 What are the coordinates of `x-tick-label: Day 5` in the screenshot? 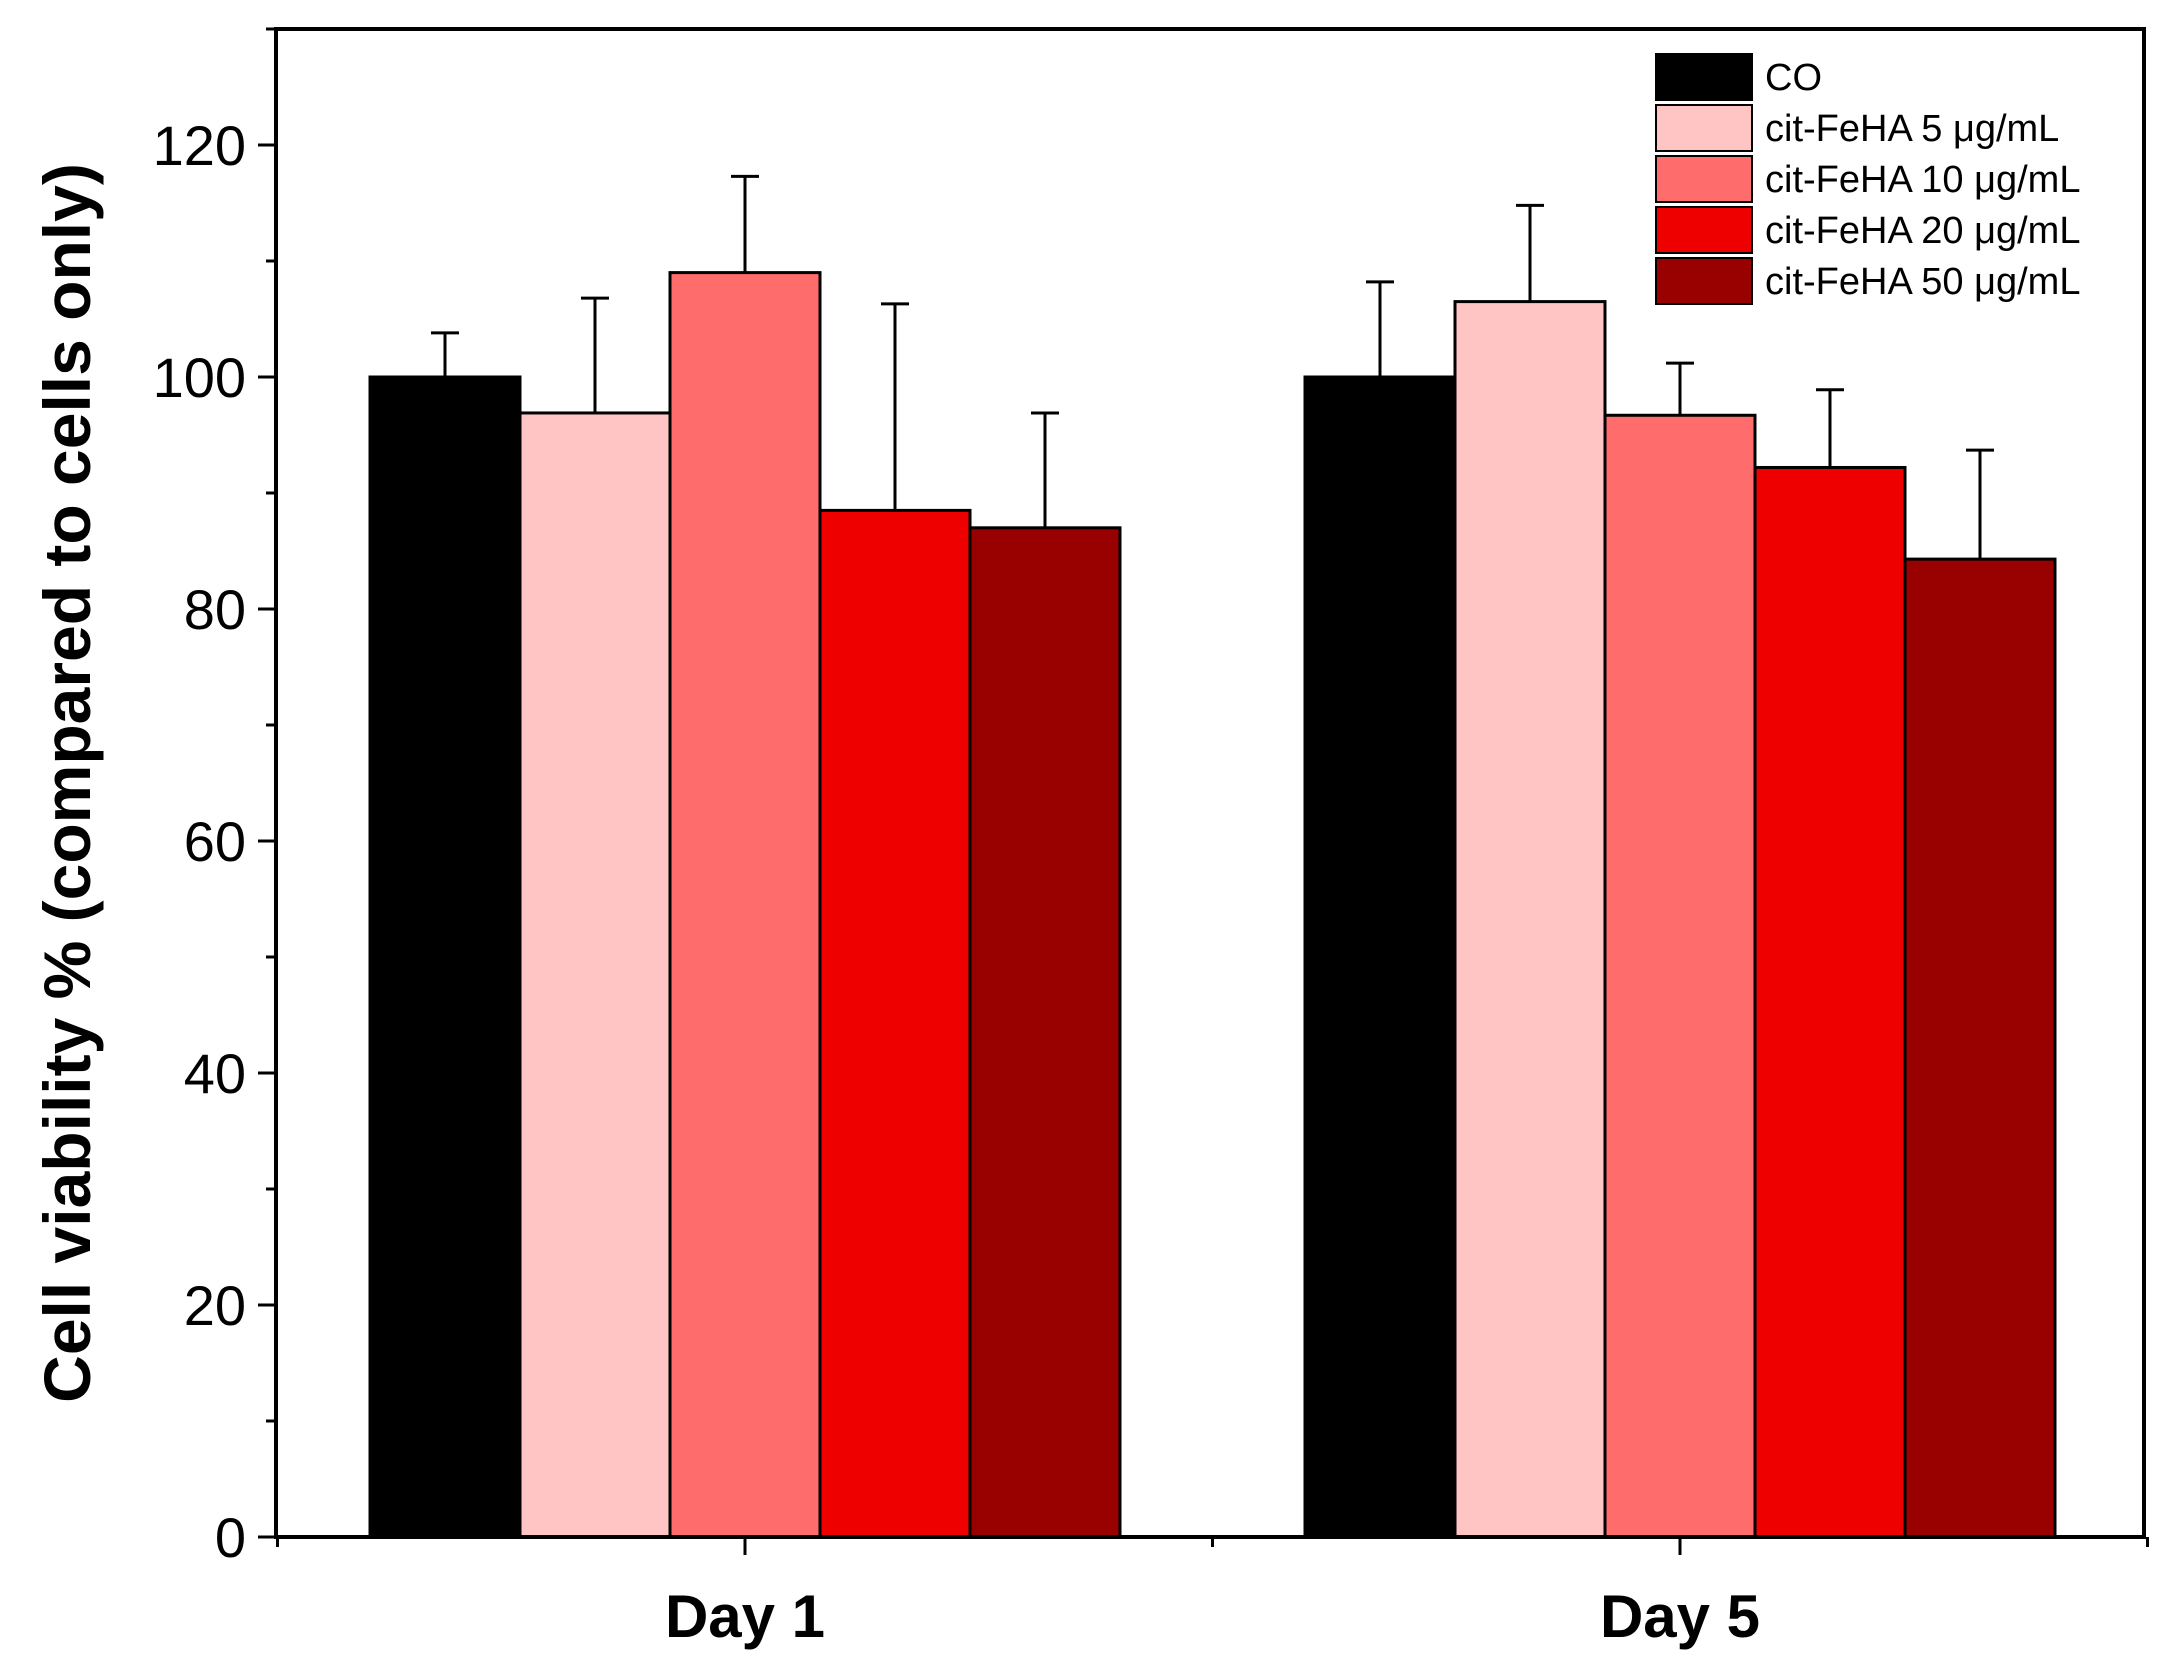 It's located at (1680, 1616).